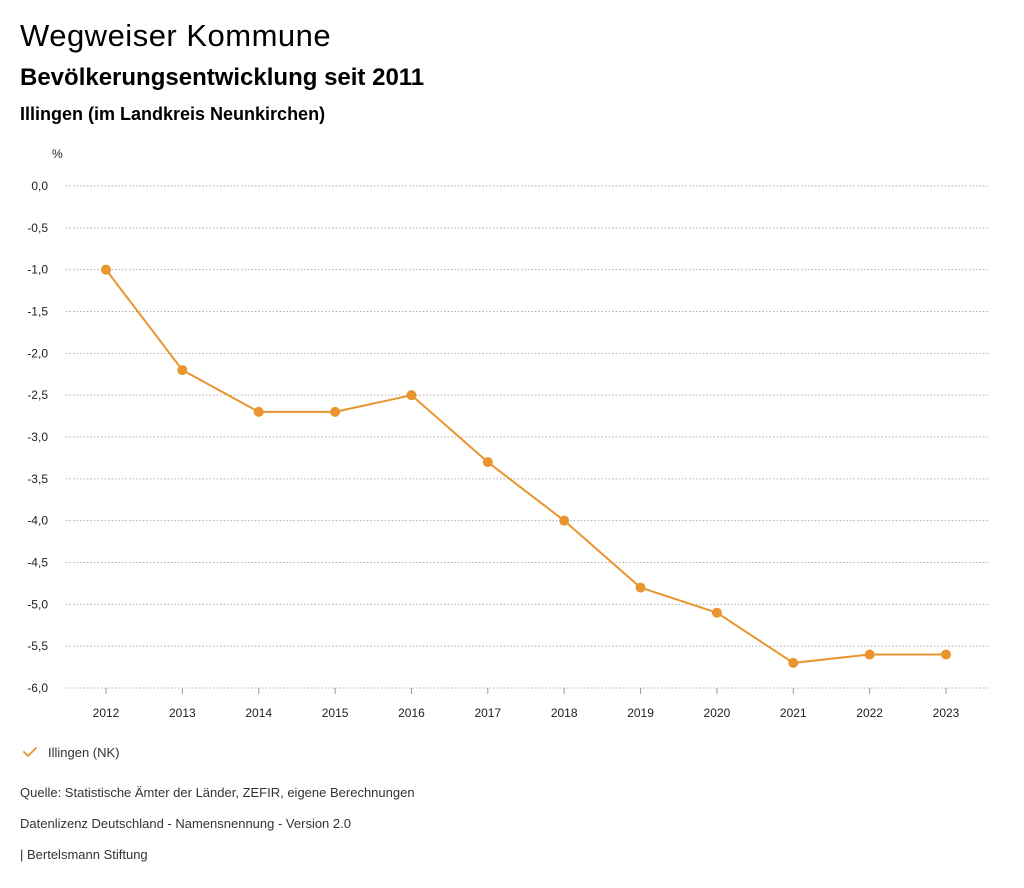 Image resolution: width=1024 pixels, height=888 pixels. I want to click on x-tick-label: 2023, so click(946, 713).